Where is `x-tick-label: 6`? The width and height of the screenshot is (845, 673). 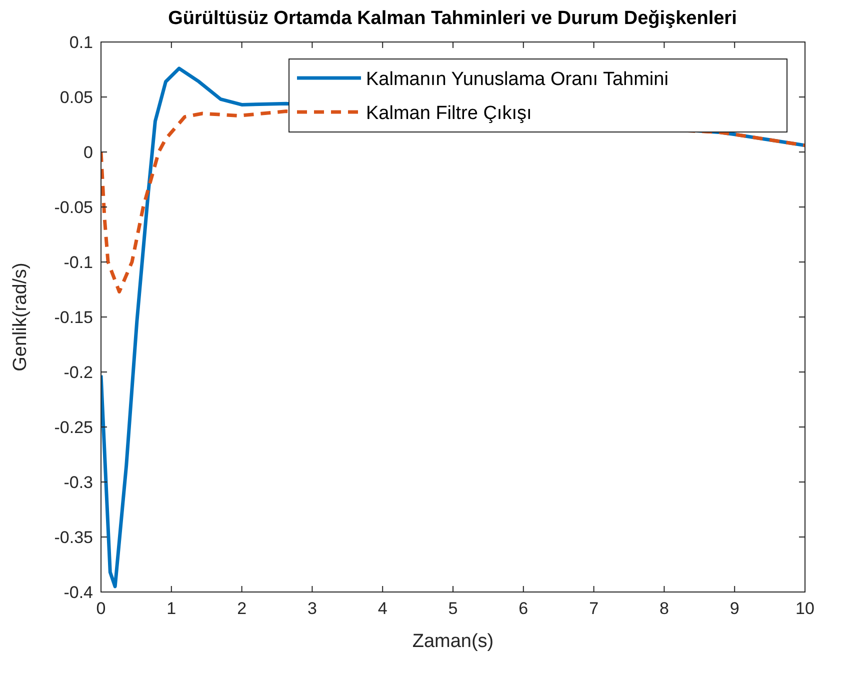 x-tick-label: 6 is located at coordinates (523, 608).